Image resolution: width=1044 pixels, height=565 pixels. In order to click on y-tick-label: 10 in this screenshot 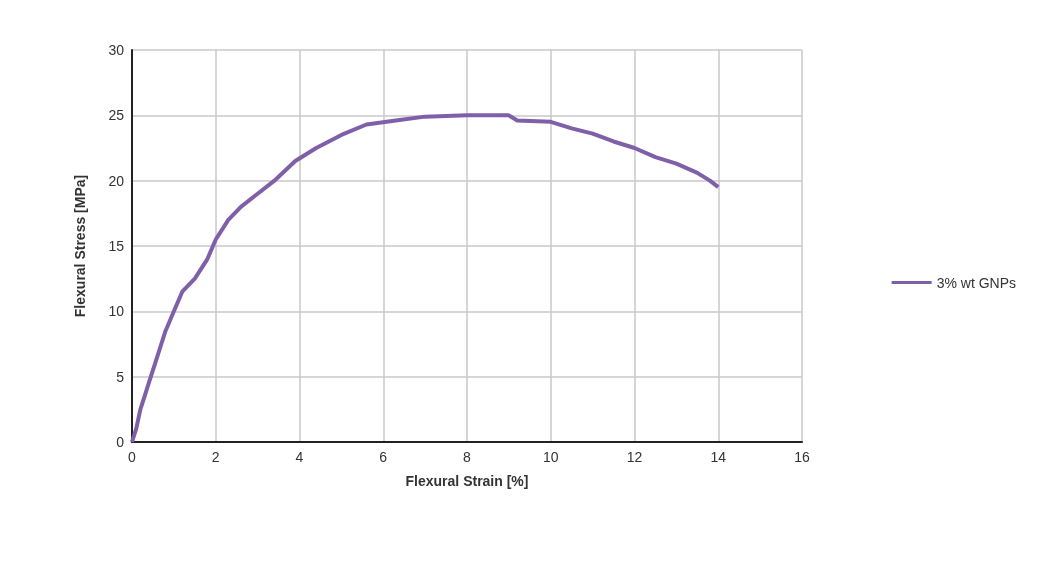, I will do `click(116, 311)`.